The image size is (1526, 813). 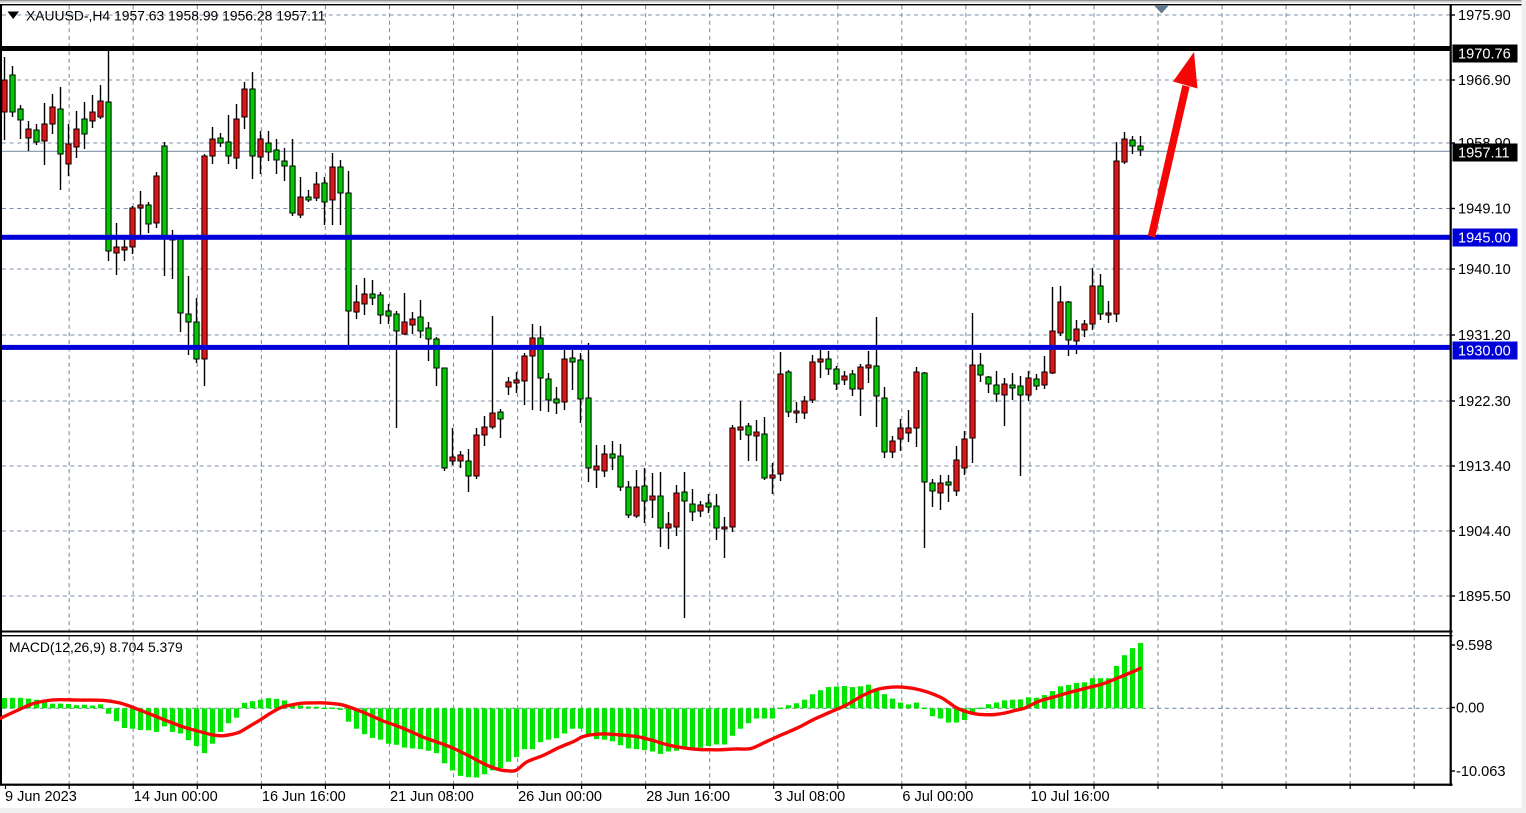 I want to click on svg-text: 26 Jun 00:00, so click(x=560, y=797).